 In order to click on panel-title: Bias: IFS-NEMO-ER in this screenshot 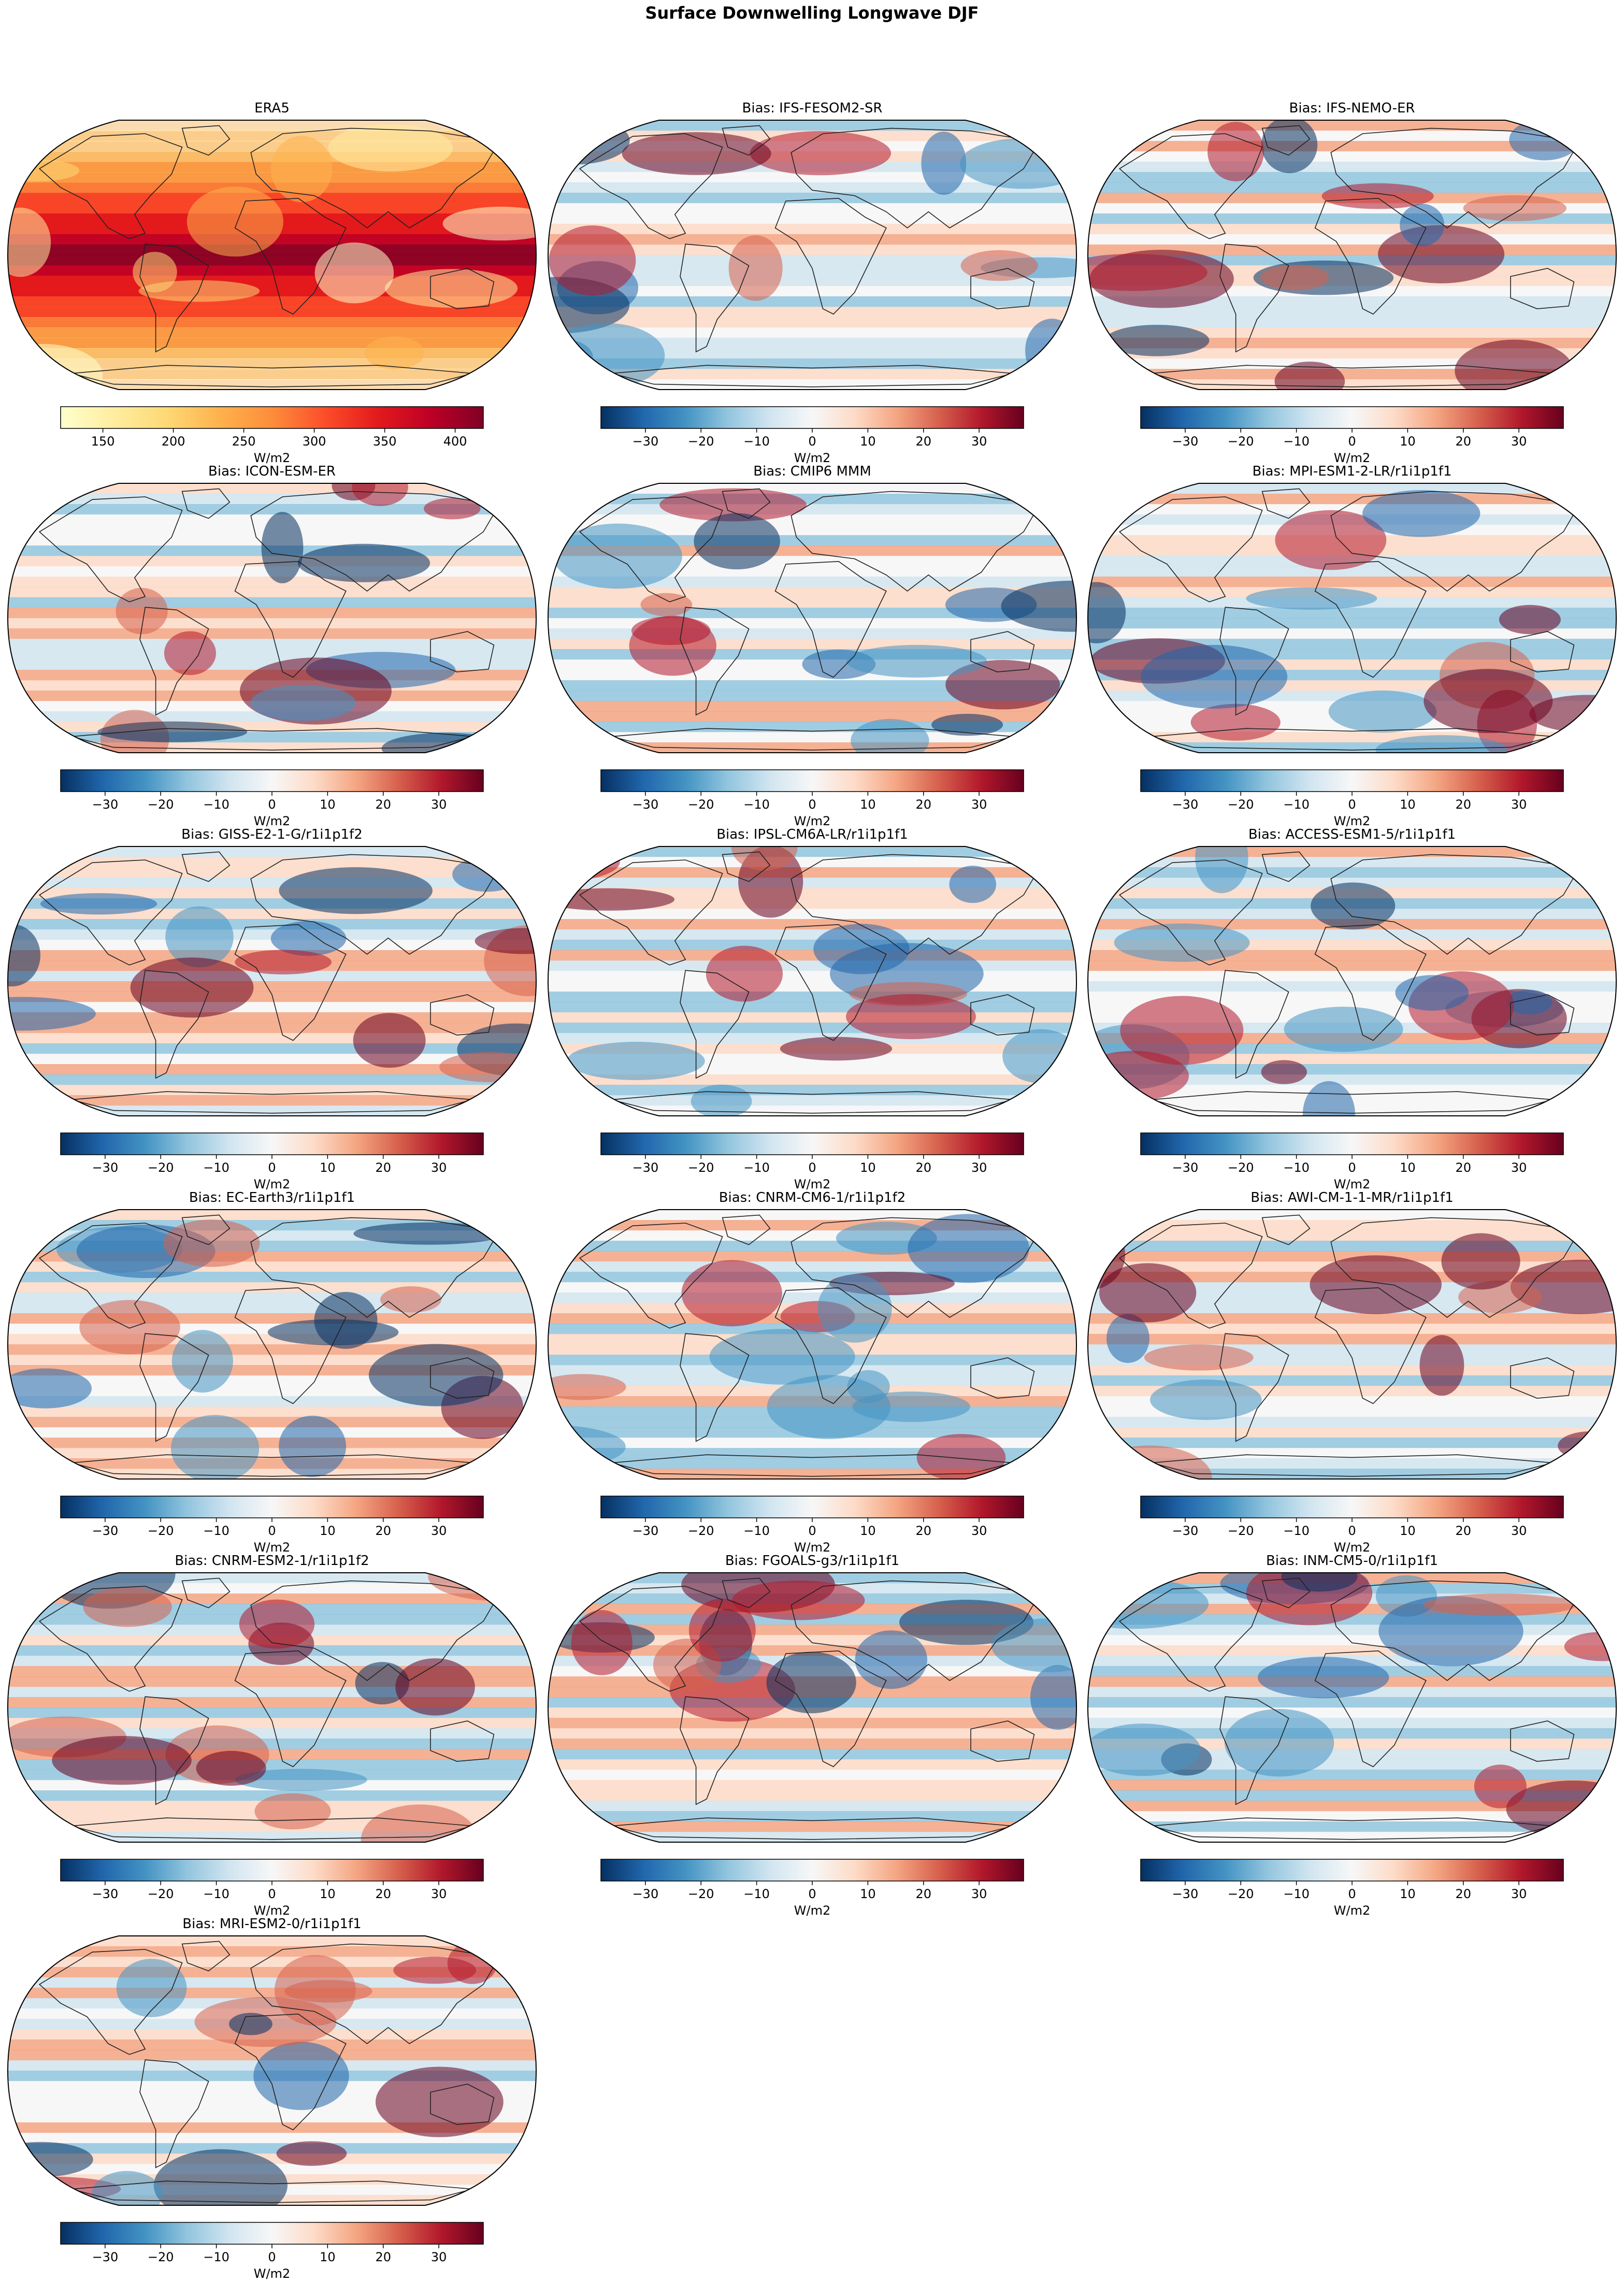, I will do `click(1352, 108)`.